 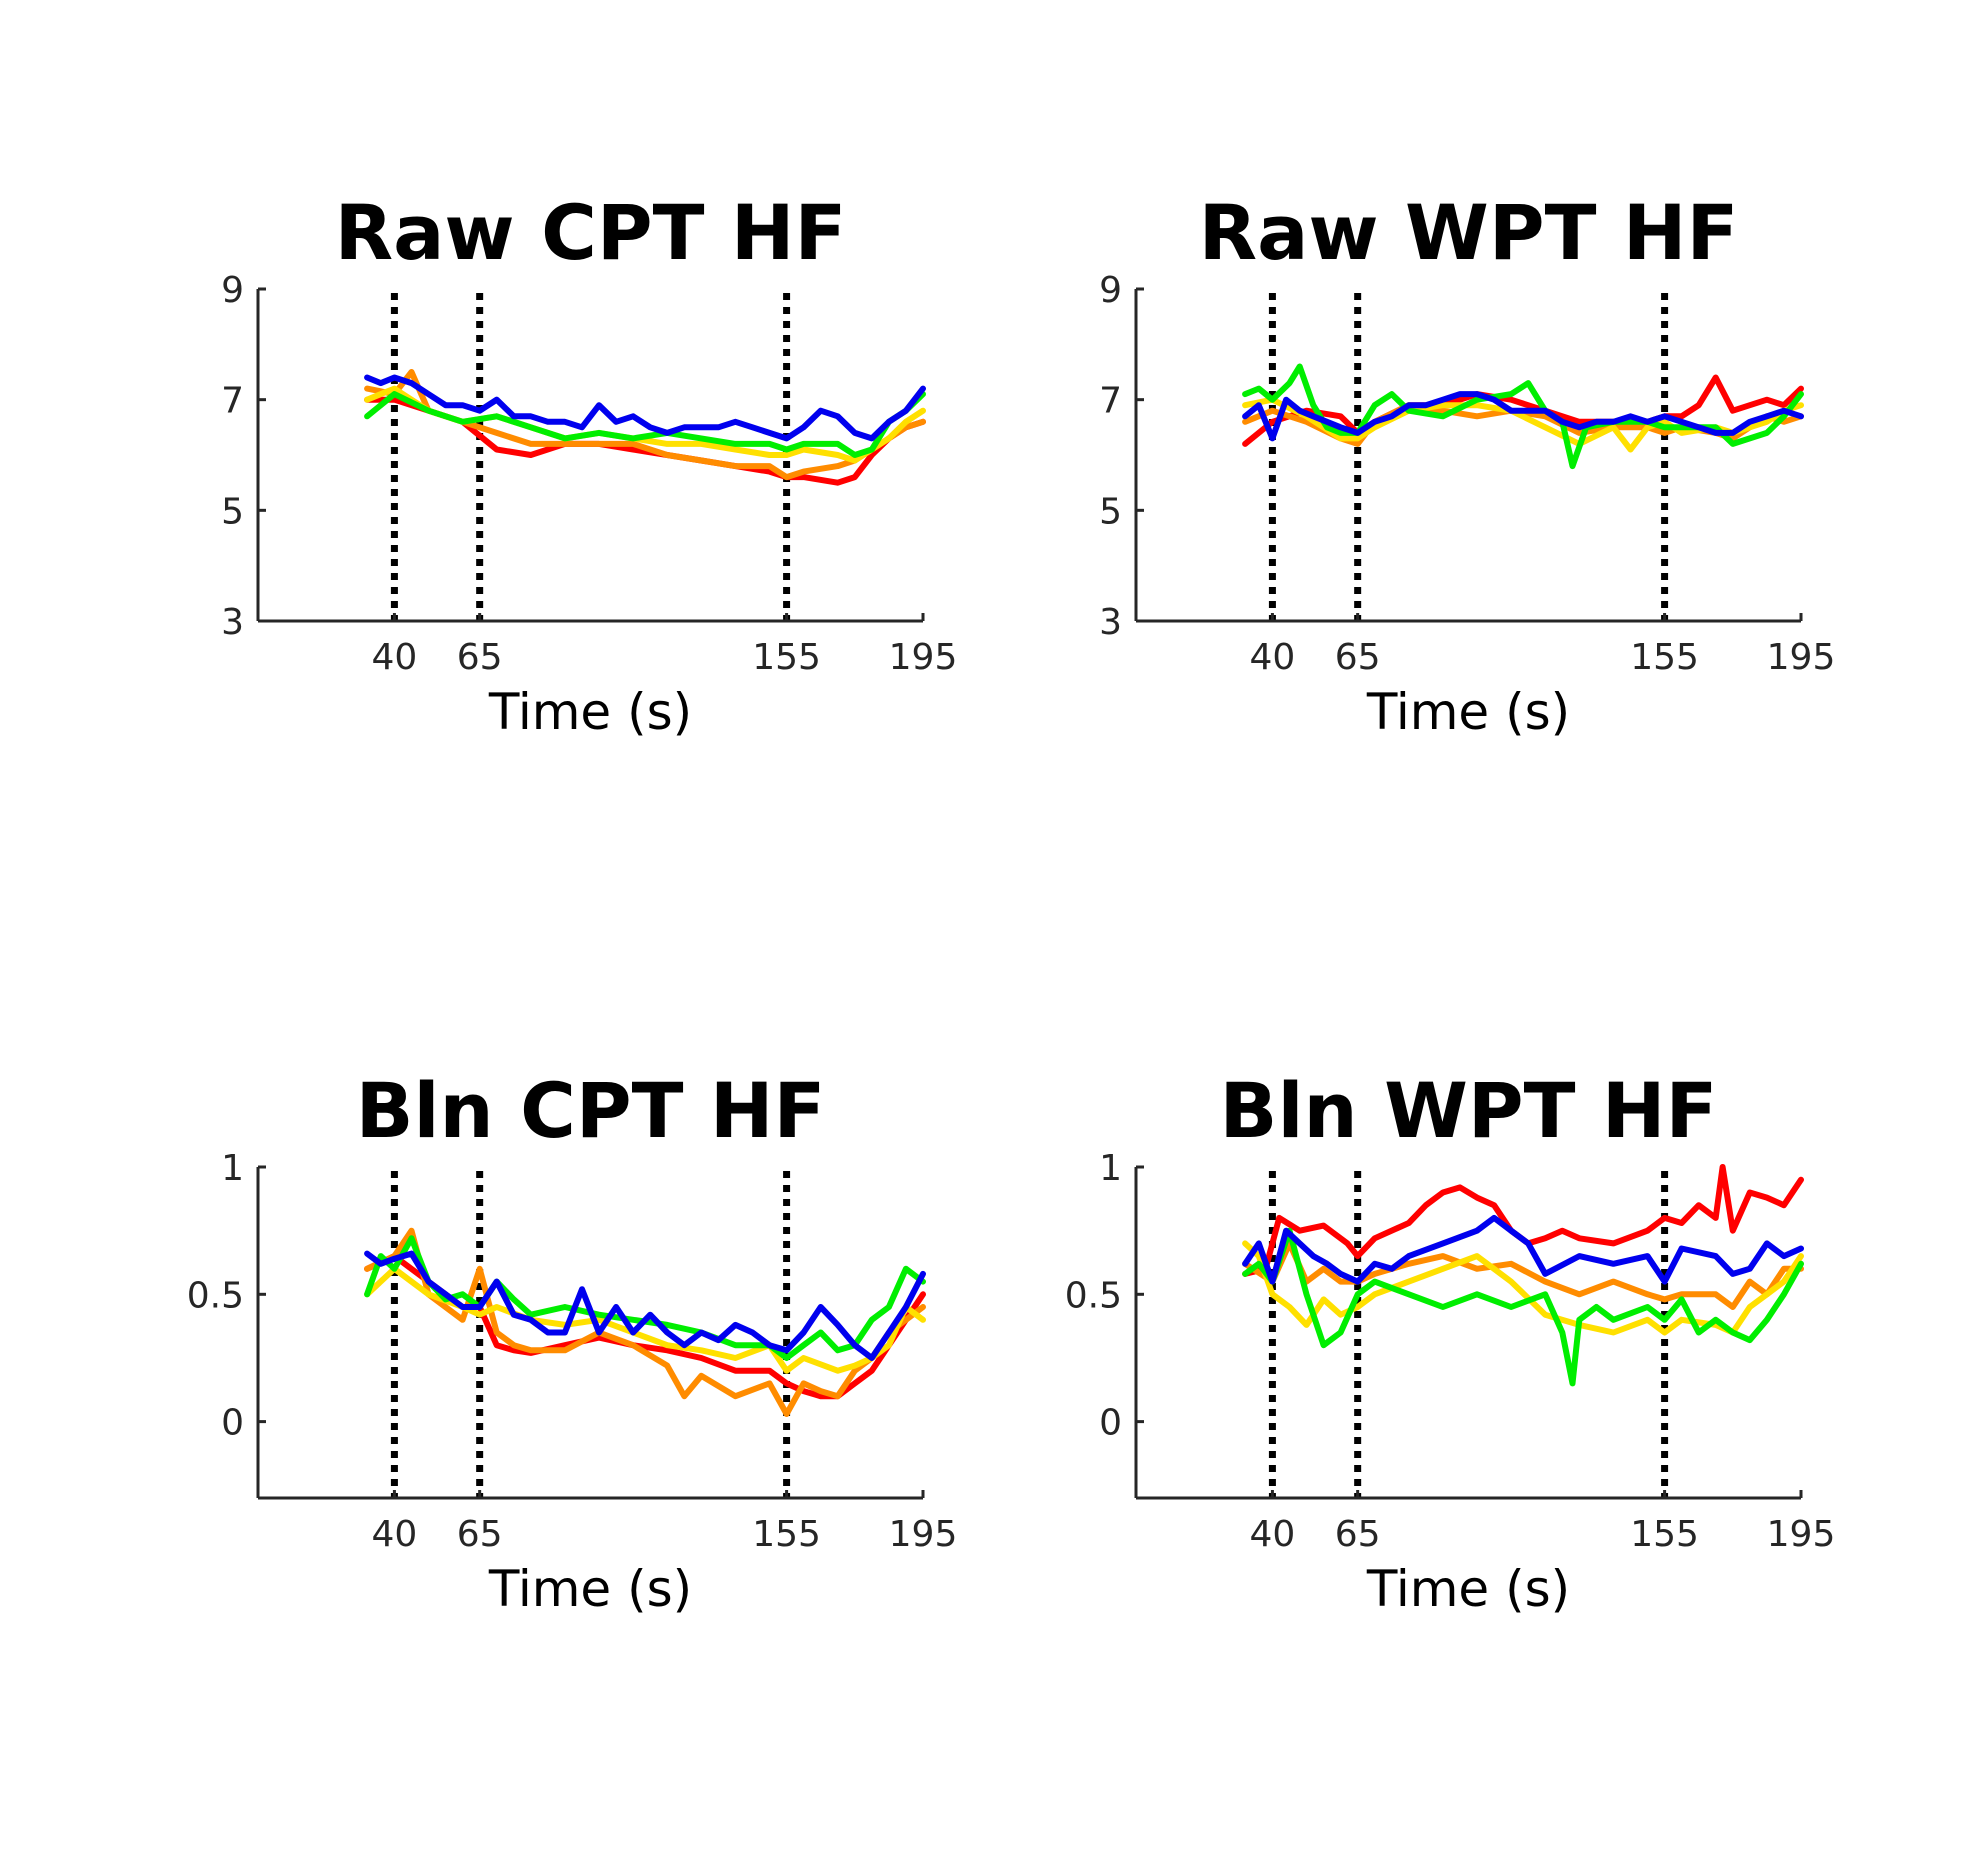 I want to click on chart-title: Raw WPT HF, so click(x=1469, y=232).